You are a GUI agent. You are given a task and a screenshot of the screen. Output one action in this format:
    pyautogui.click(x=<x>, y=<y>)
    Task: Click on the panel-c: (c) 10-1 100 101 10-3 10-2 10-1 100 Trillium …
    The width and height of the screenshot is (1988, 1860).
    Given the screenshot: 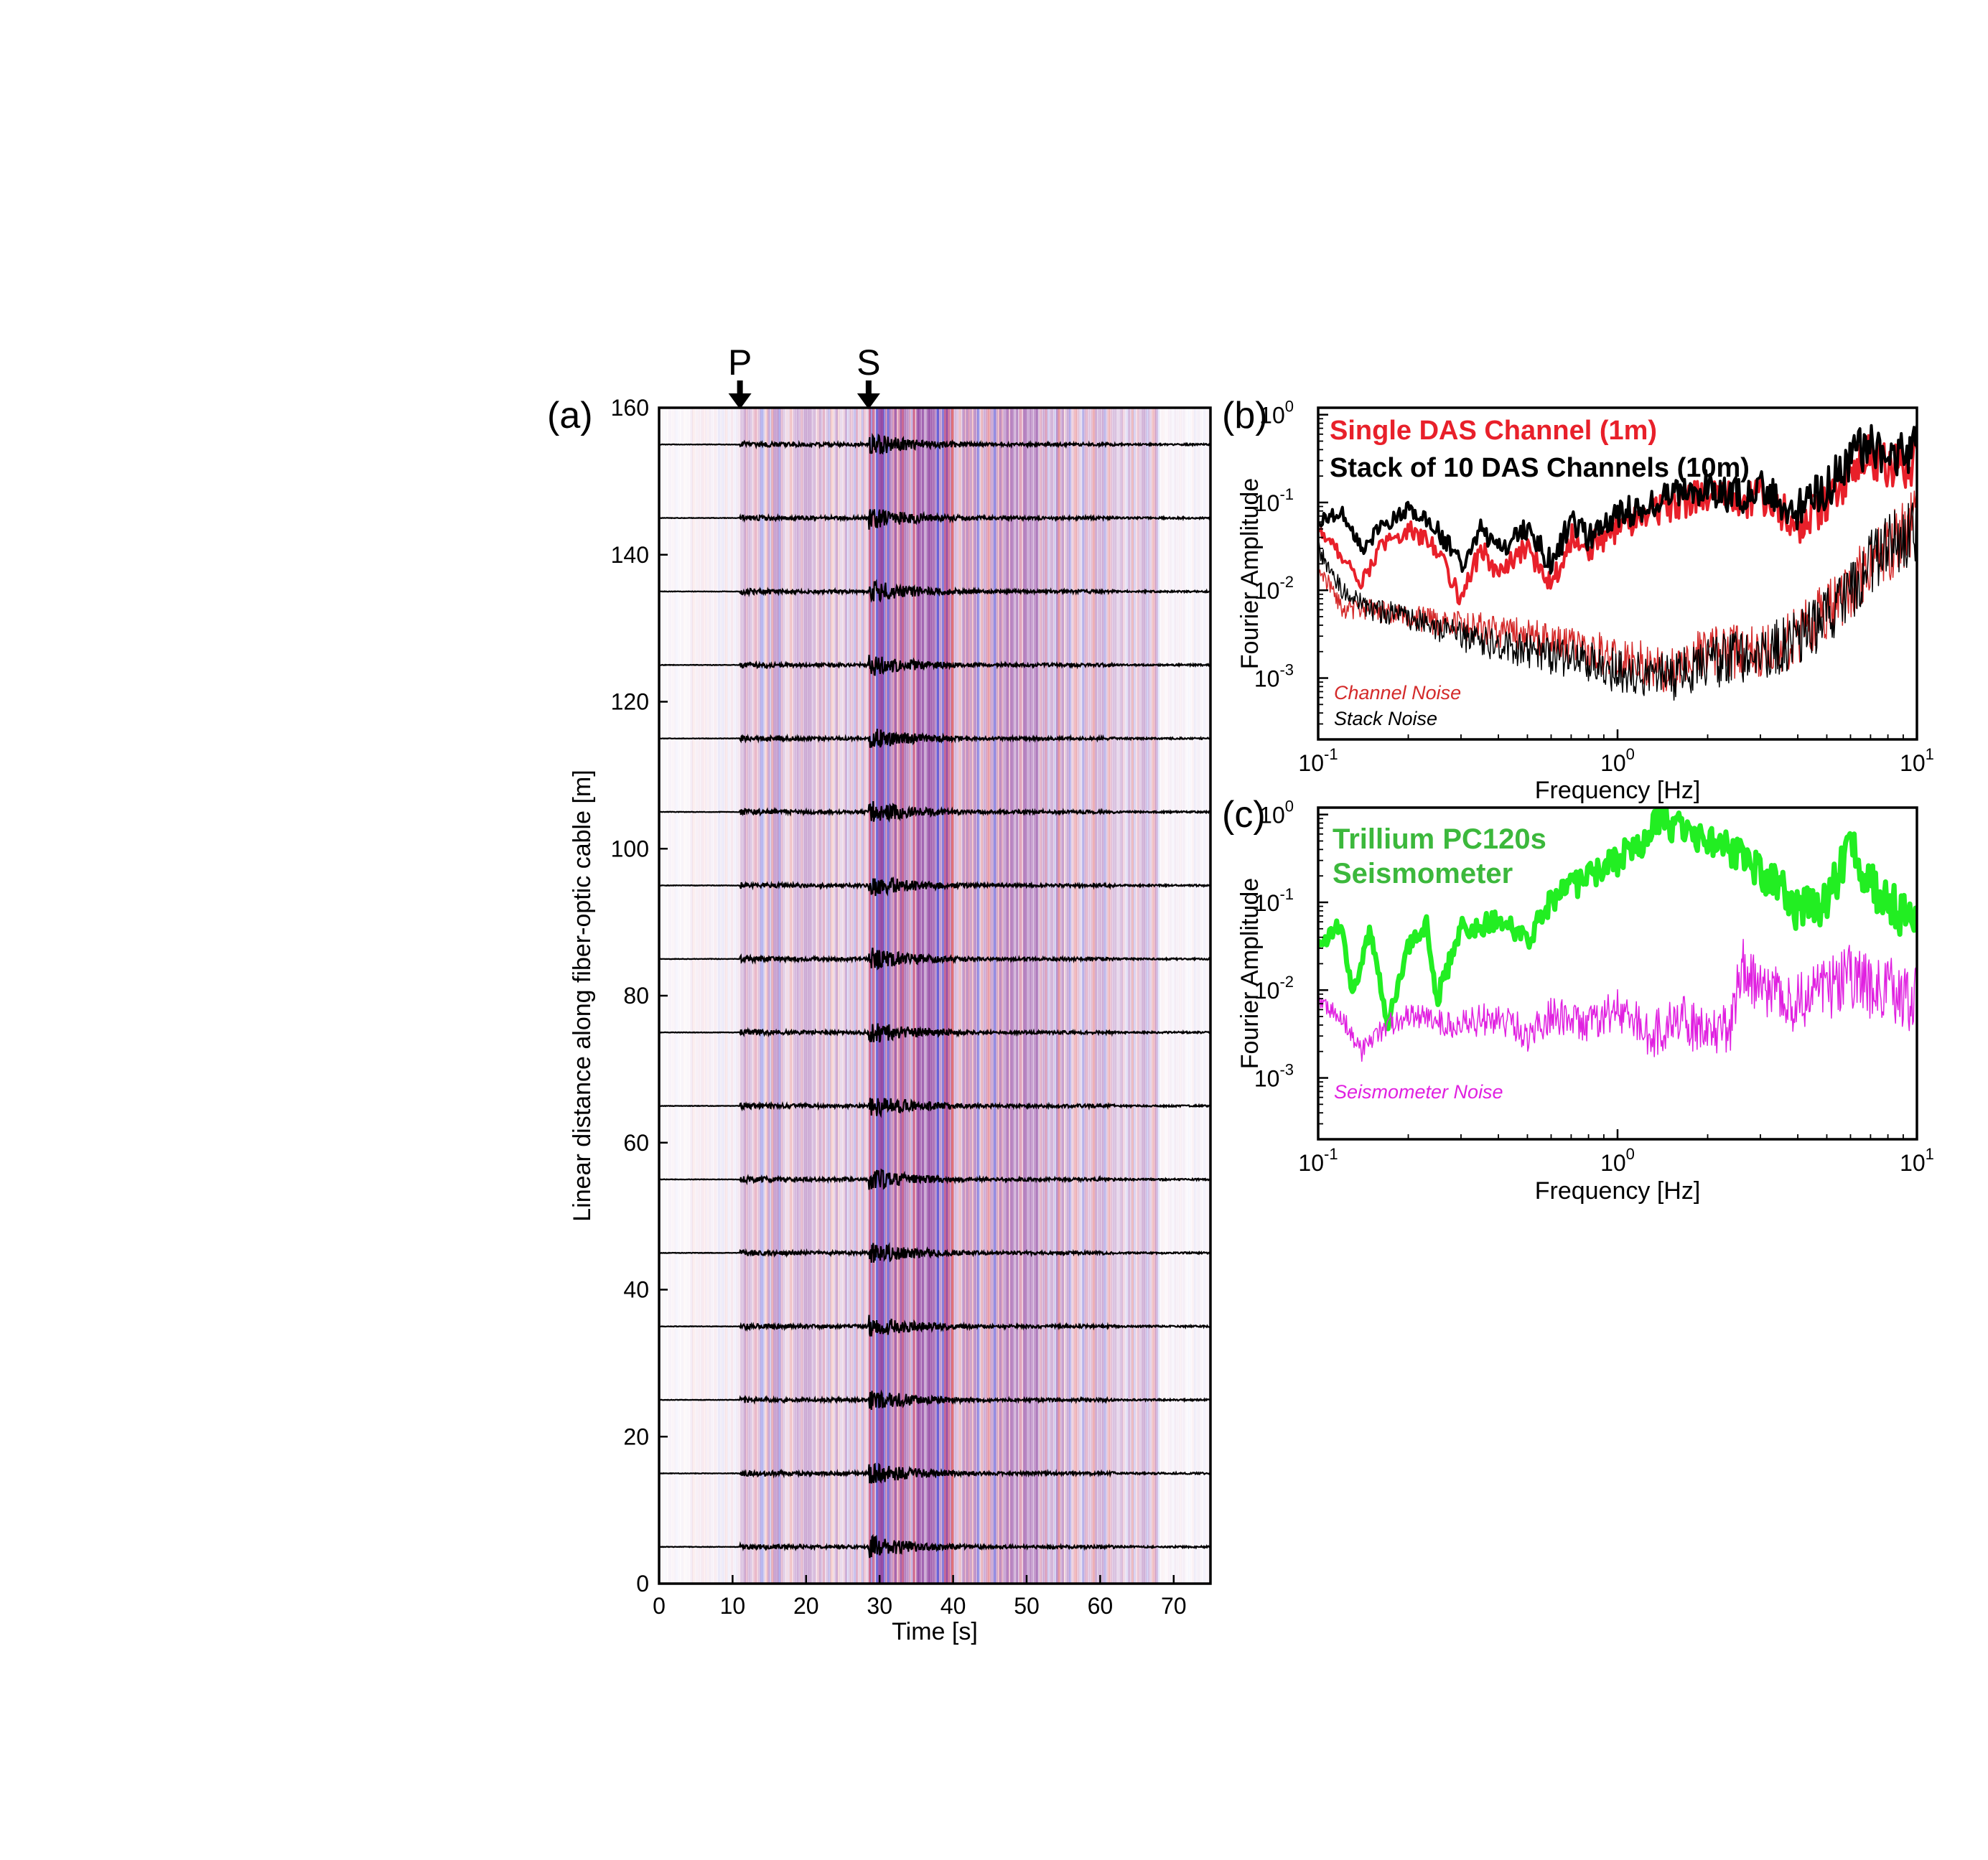 What is the action you would take?
    pyautogui.click(x=1578, y=1000)
    